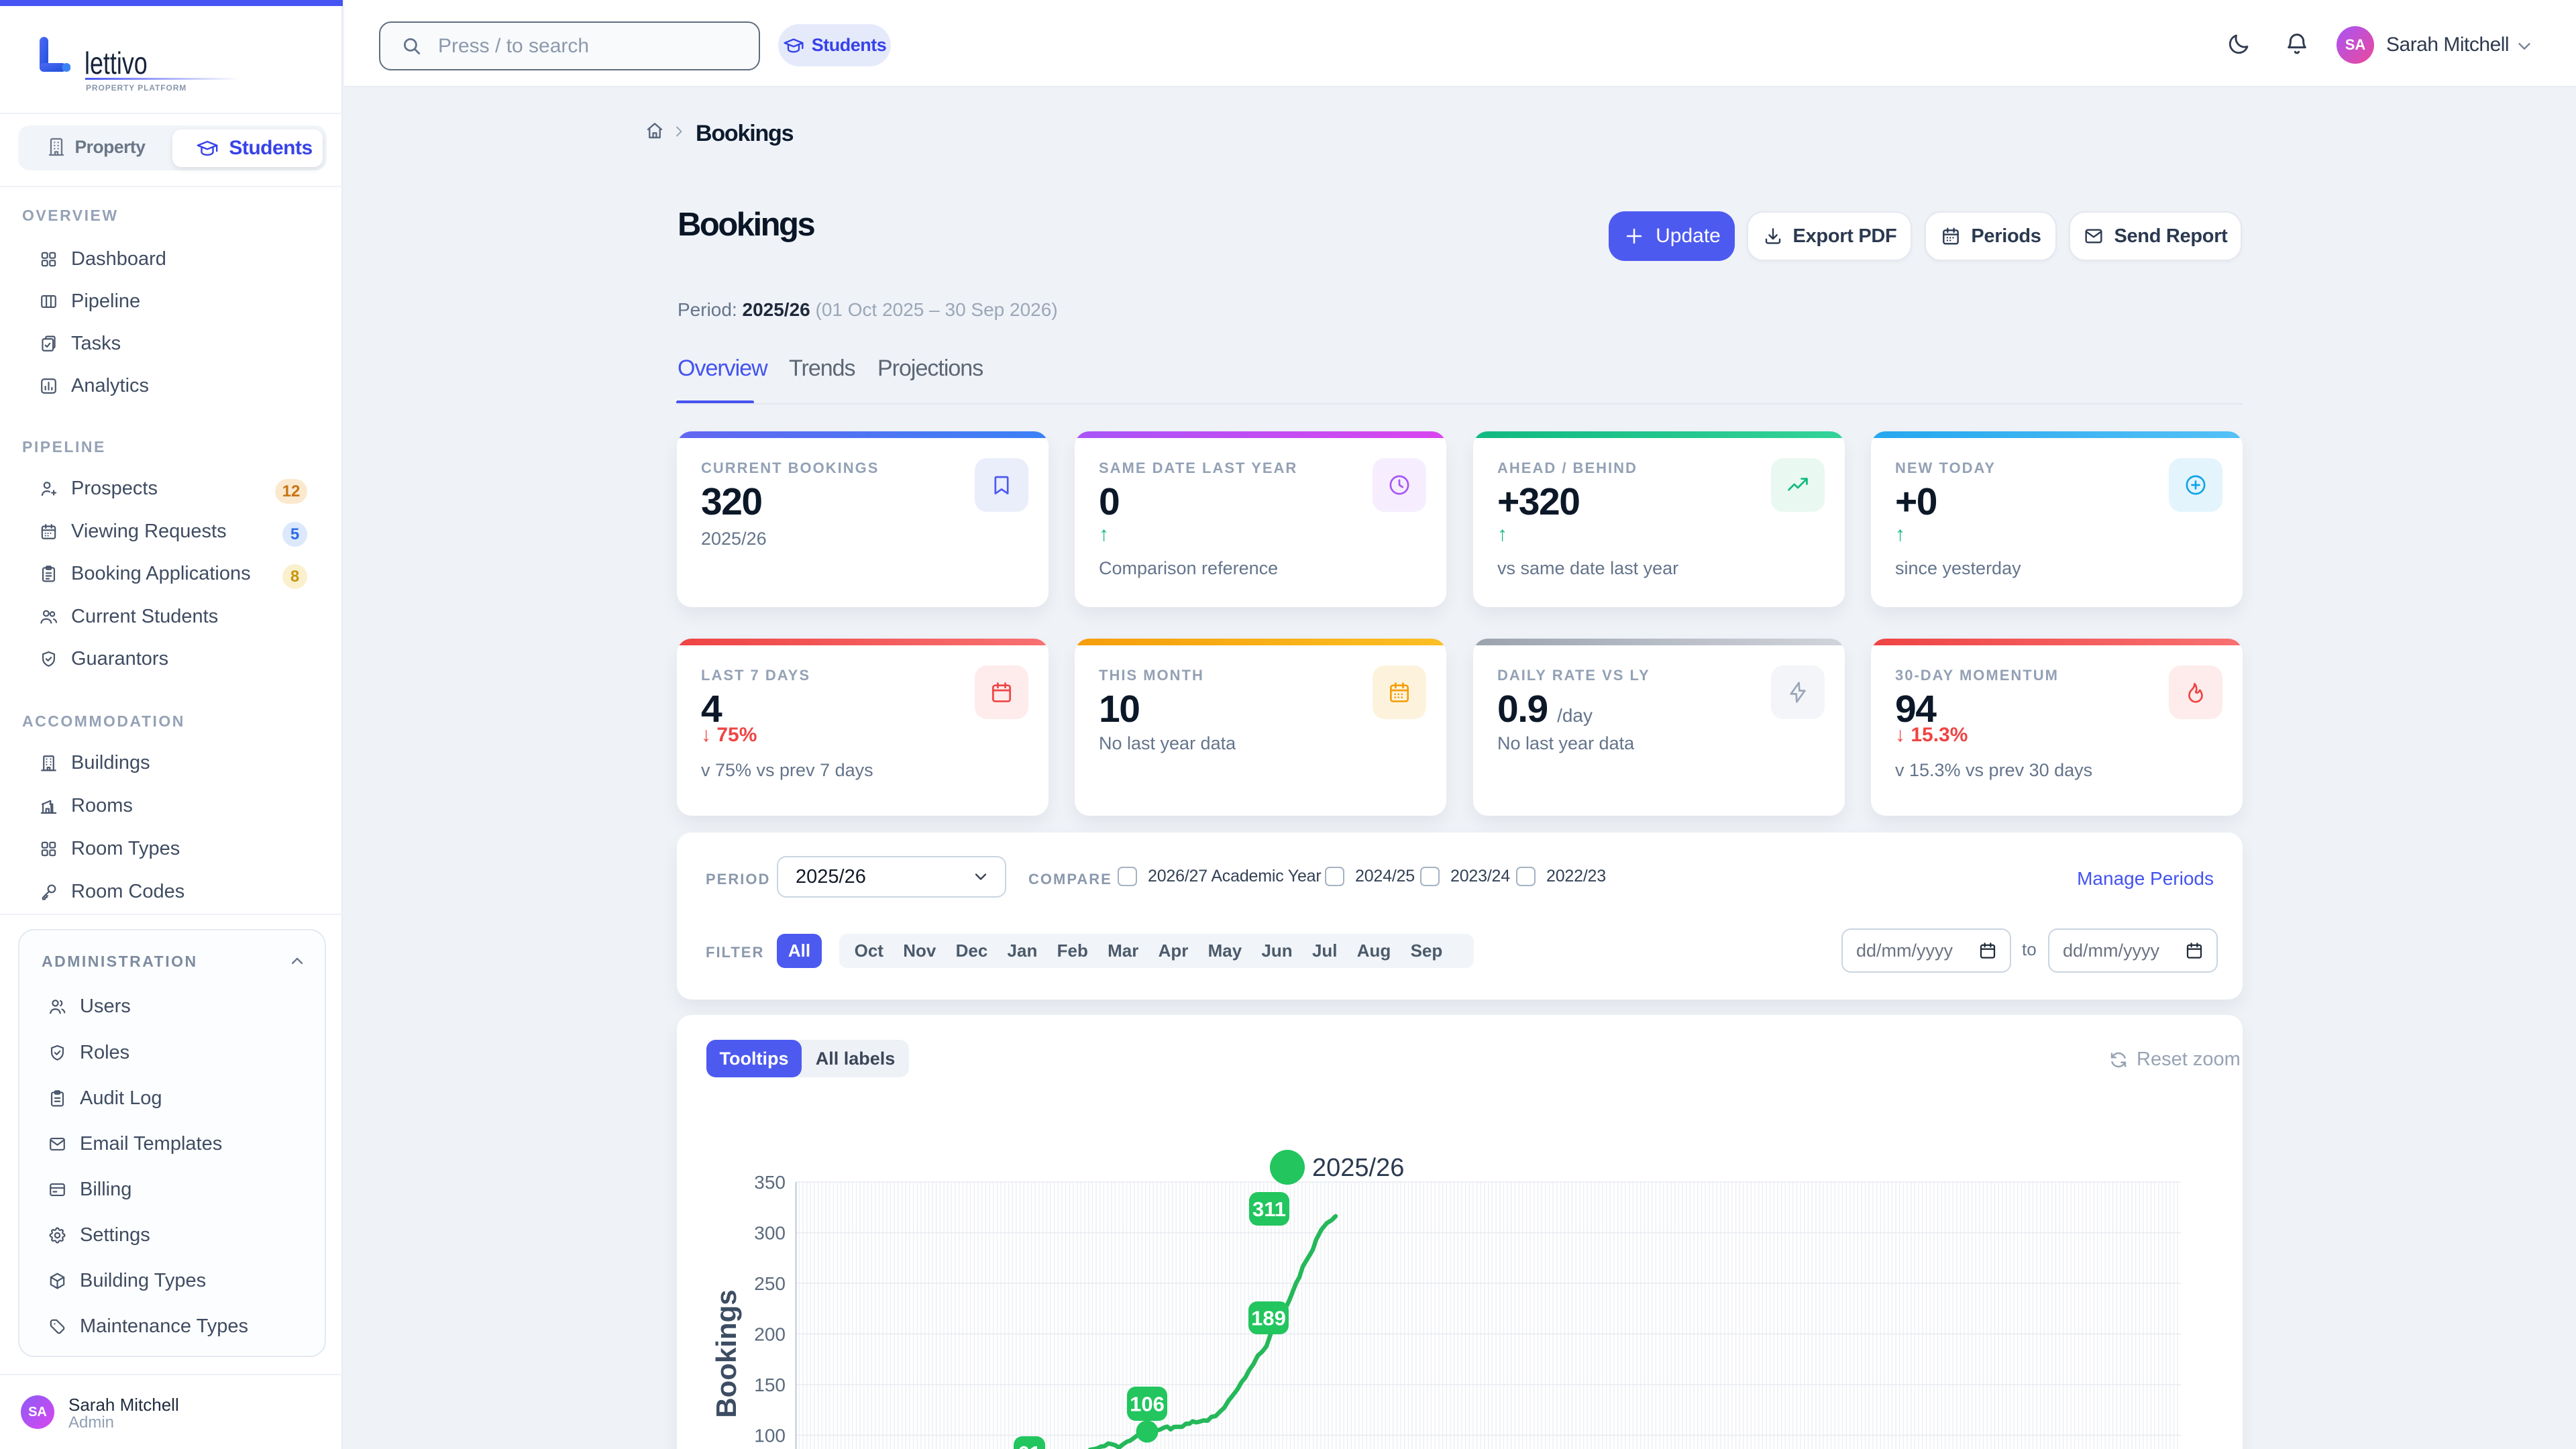 This screenshot has width=2576, height=1449. I want to click on svg-text: 106, so click(1147, 1404).